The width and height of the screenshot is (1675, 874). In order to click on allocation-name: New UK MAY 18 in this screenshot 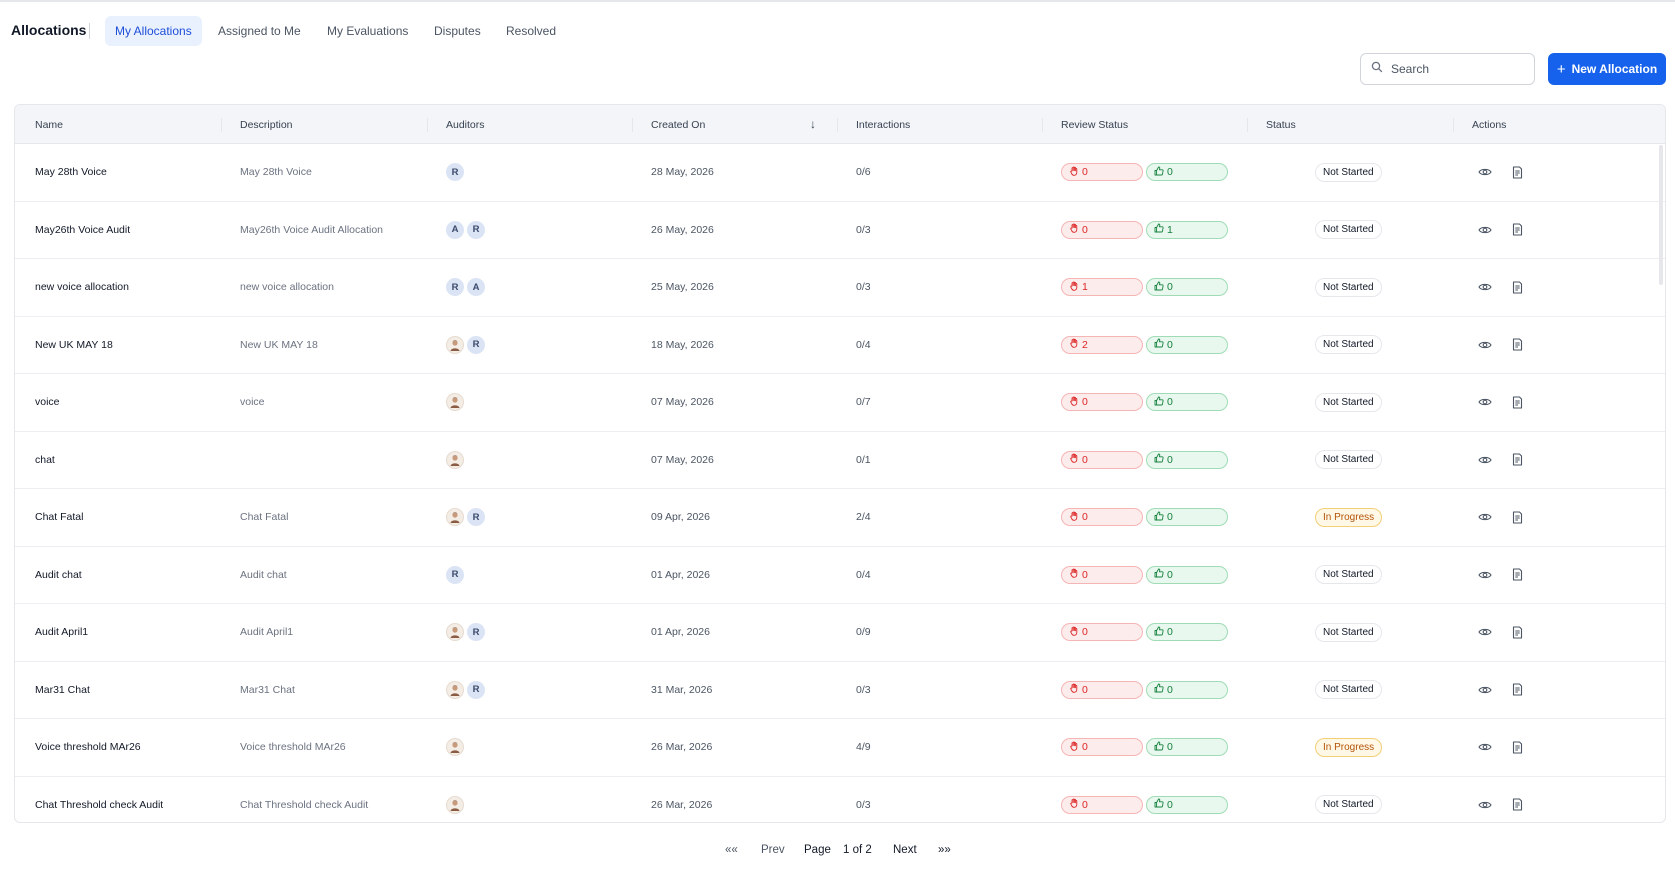, I will do `click(74, 344)`.